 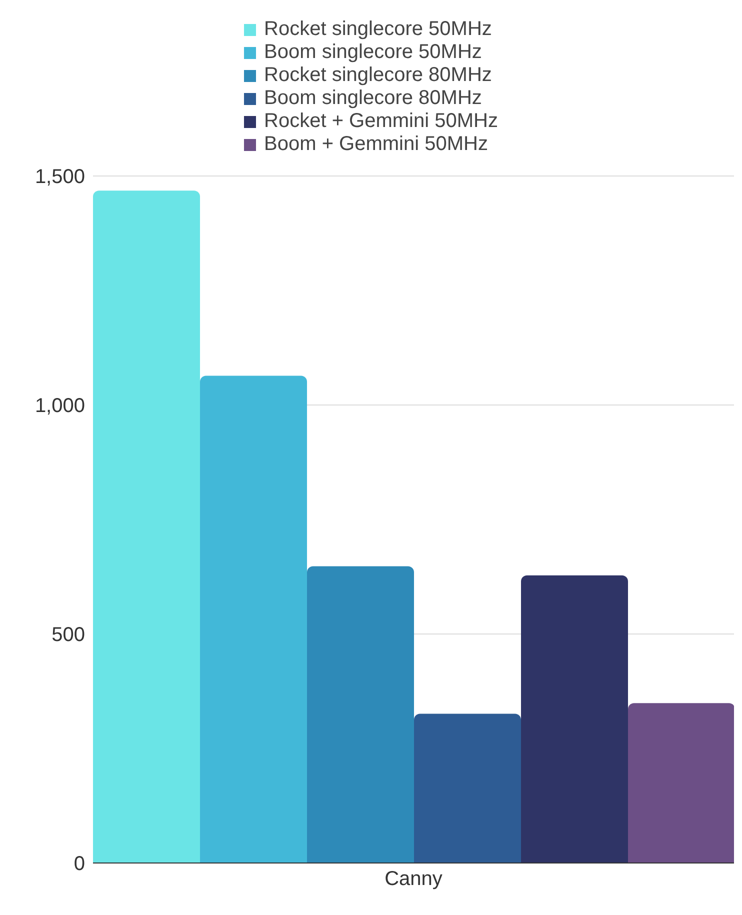 What do you see at coordinates (381, 121) in the screenshot?
I see `legend-label: Rocket + Gemmini 50MHz` at bounding box center [381, 121].